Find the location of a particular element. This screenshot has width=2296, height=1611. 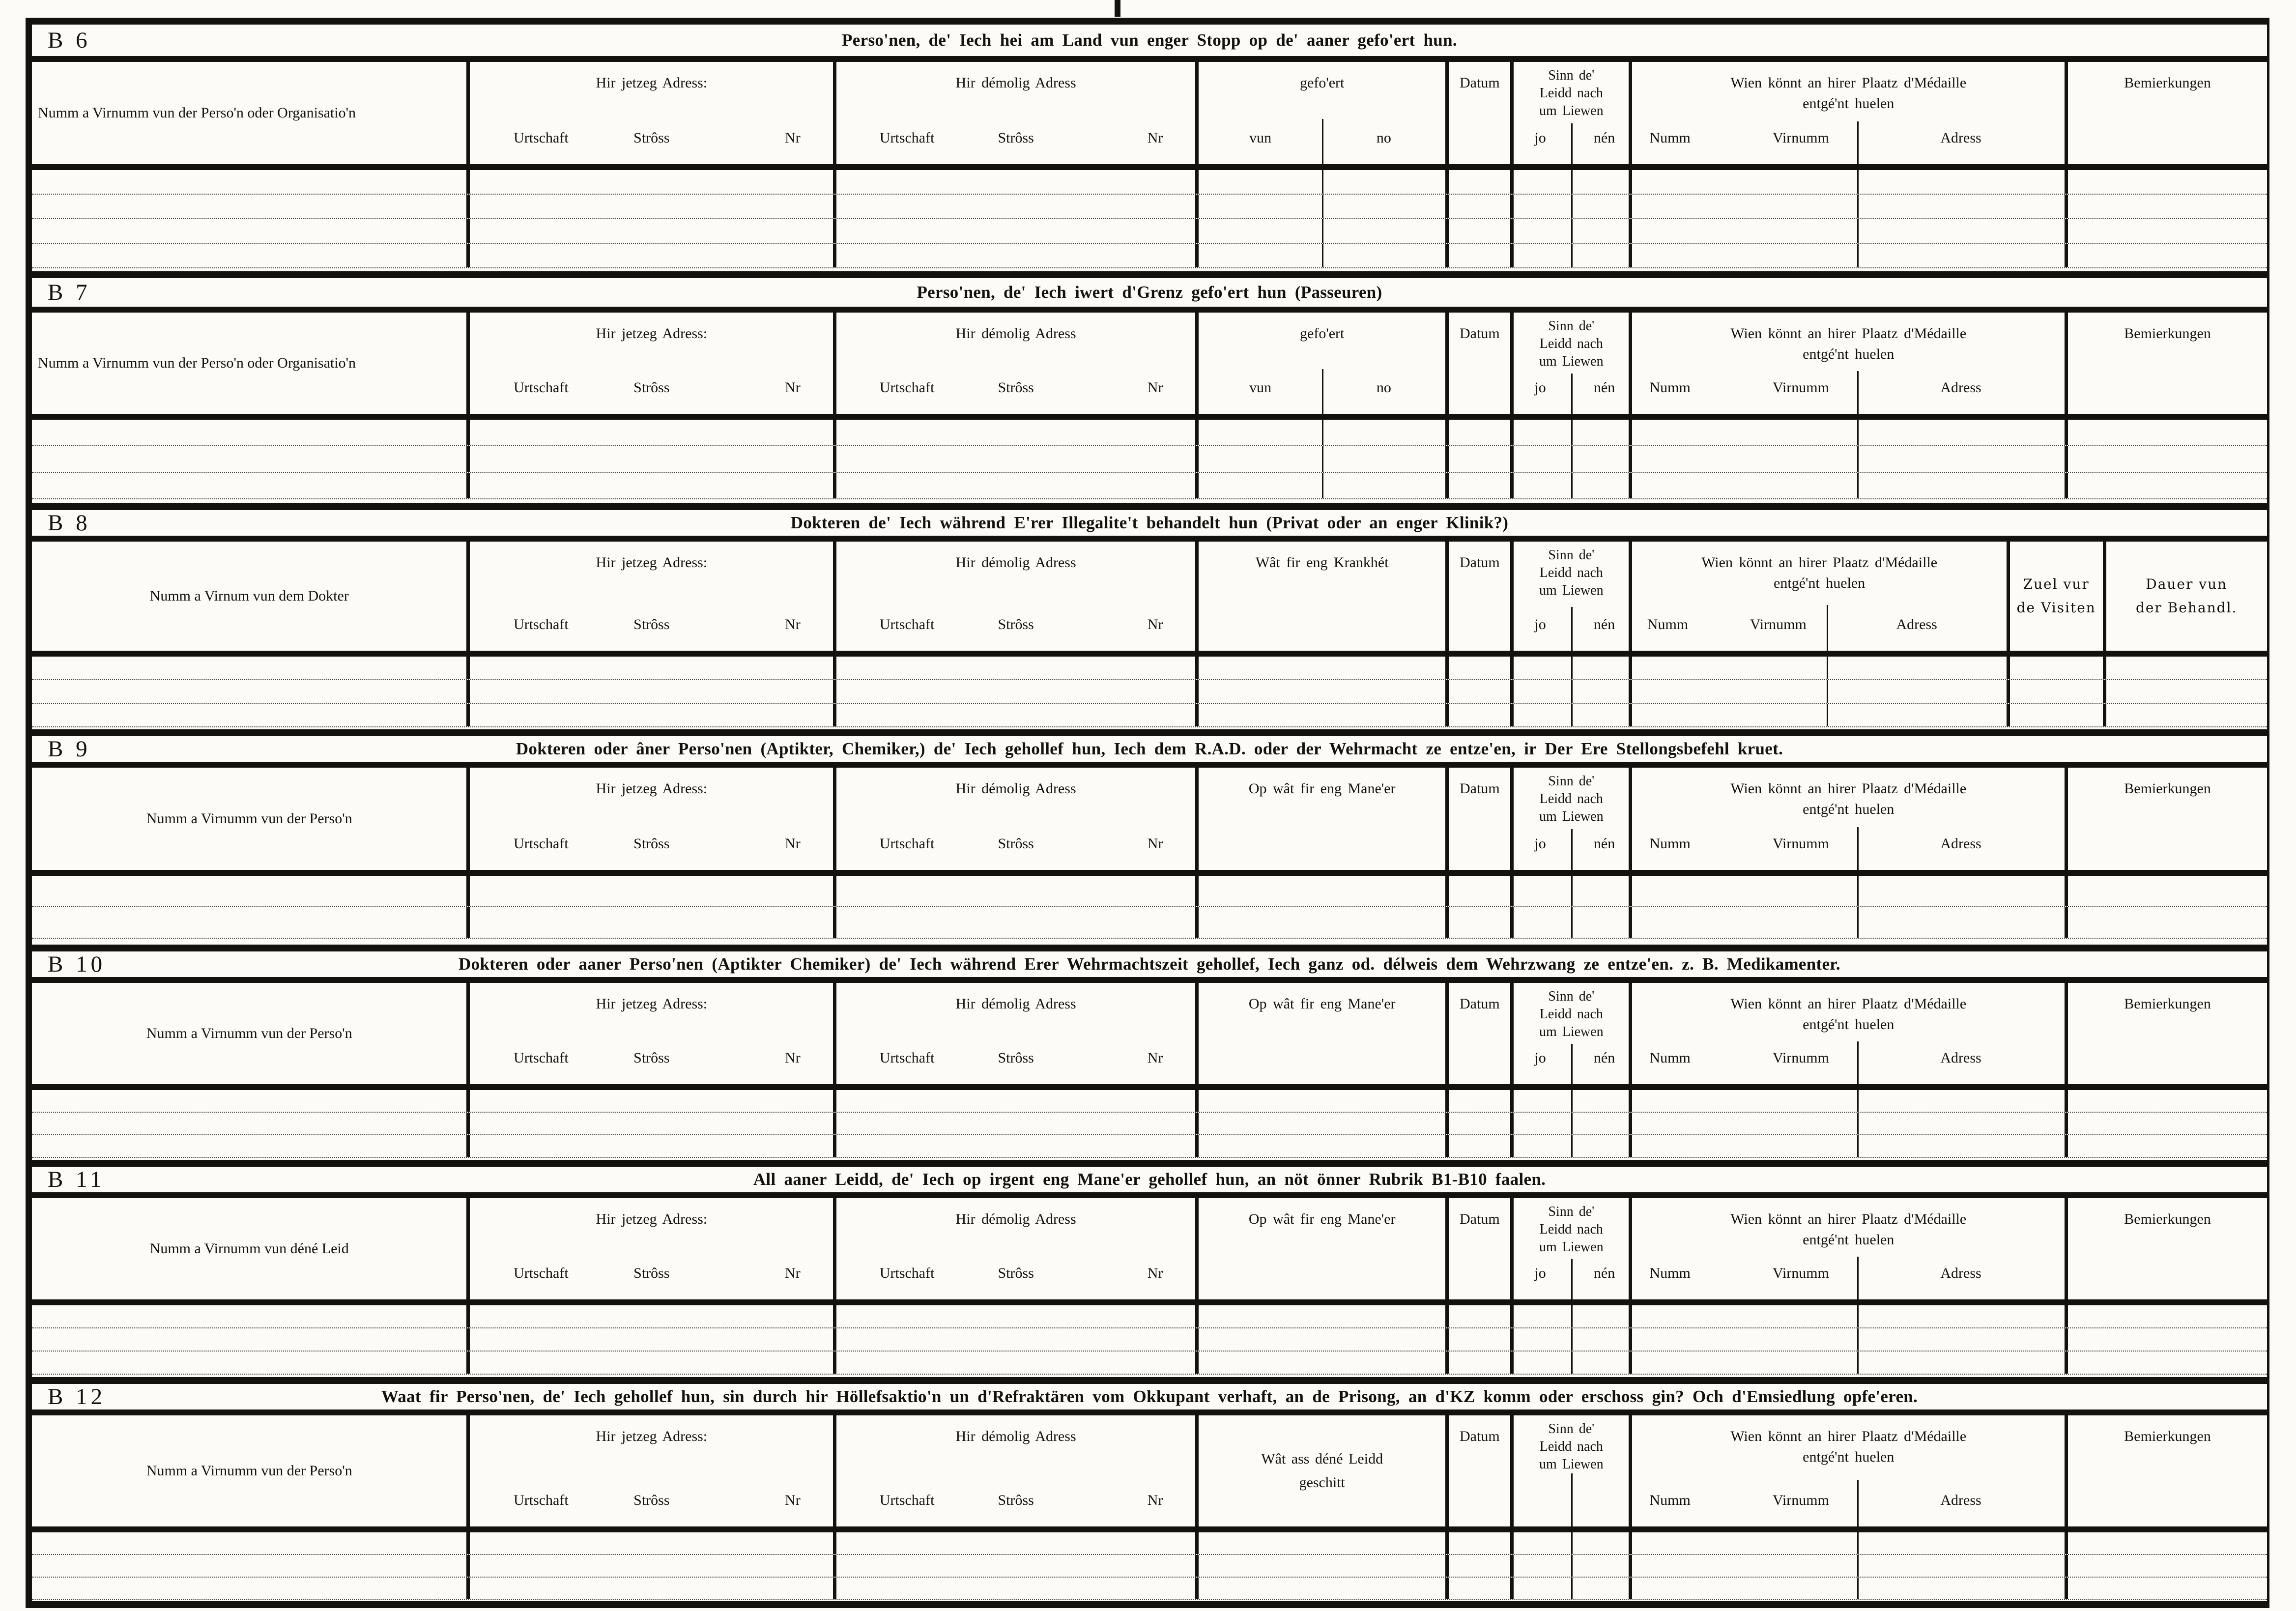

label-adress: Adress is located at coordinates (1961, 843).